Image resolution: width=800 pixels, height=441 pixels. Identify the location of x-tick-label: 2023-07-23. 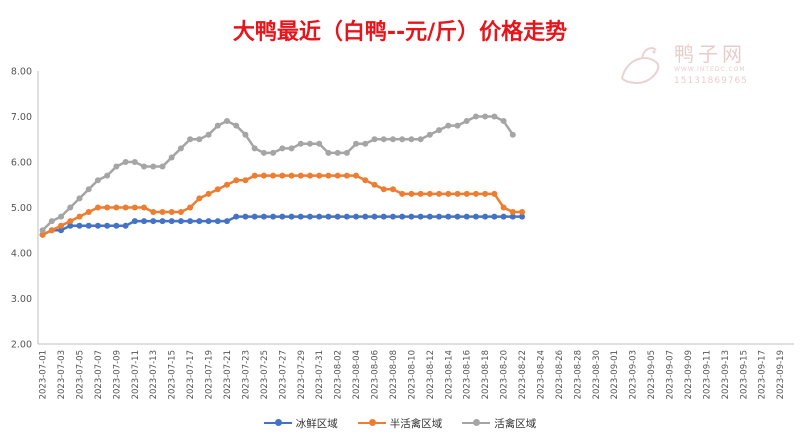
(246, 374).